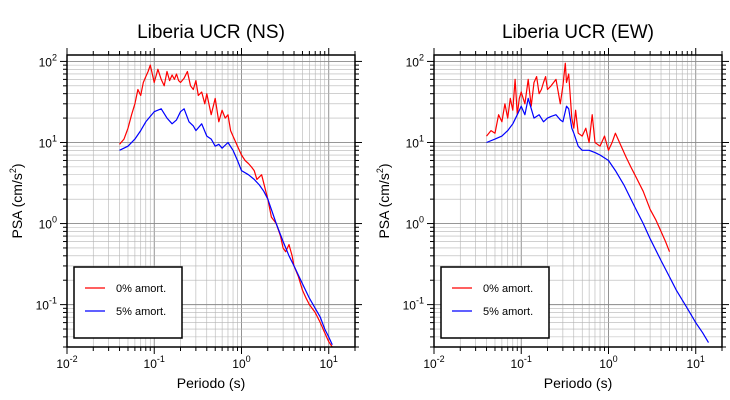 The width and height of the screenshot is (730, 400). I want to click on chart-title: Liberia UCR (EW), so click(578, 32).